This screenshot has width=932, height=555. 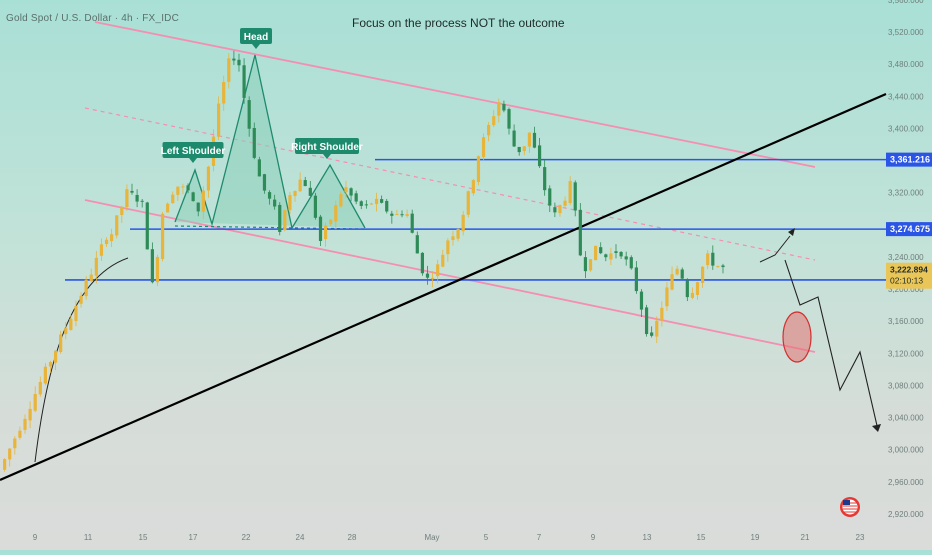 I want to click on projection-path, so click(x=831, y=345).